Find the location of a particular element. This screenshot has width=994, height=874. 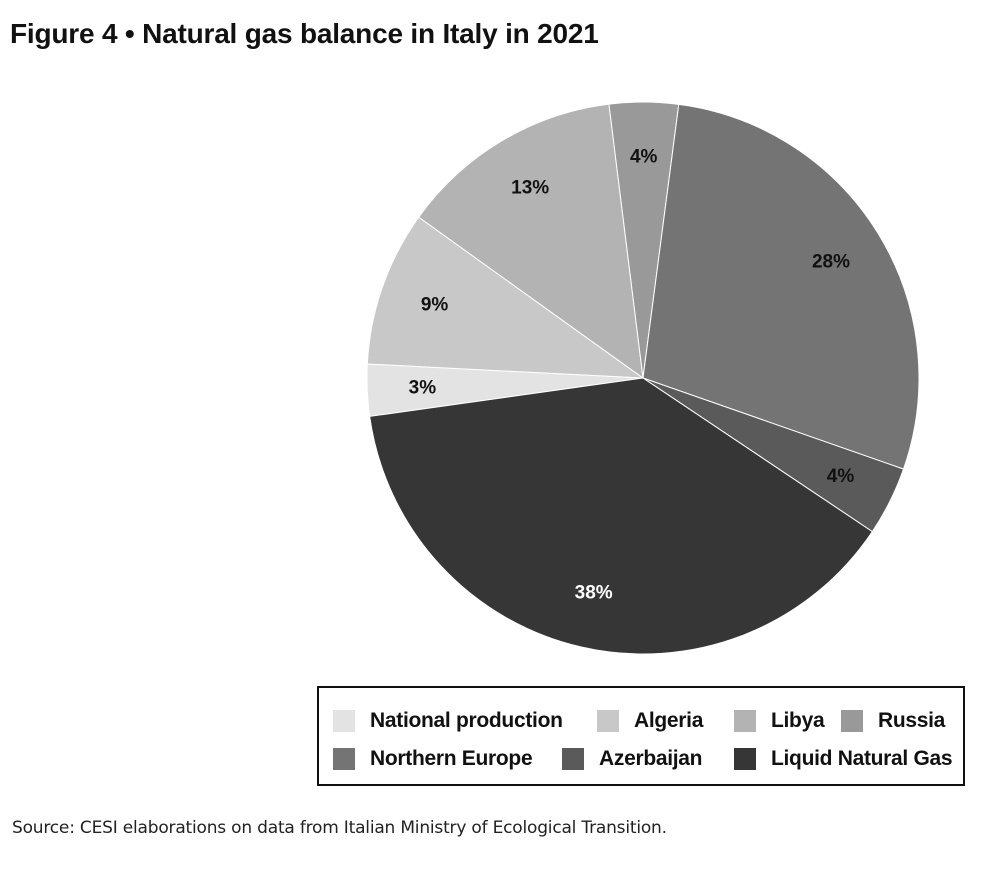

legend-item-libya: Libya is located at coordinates (779, 721).